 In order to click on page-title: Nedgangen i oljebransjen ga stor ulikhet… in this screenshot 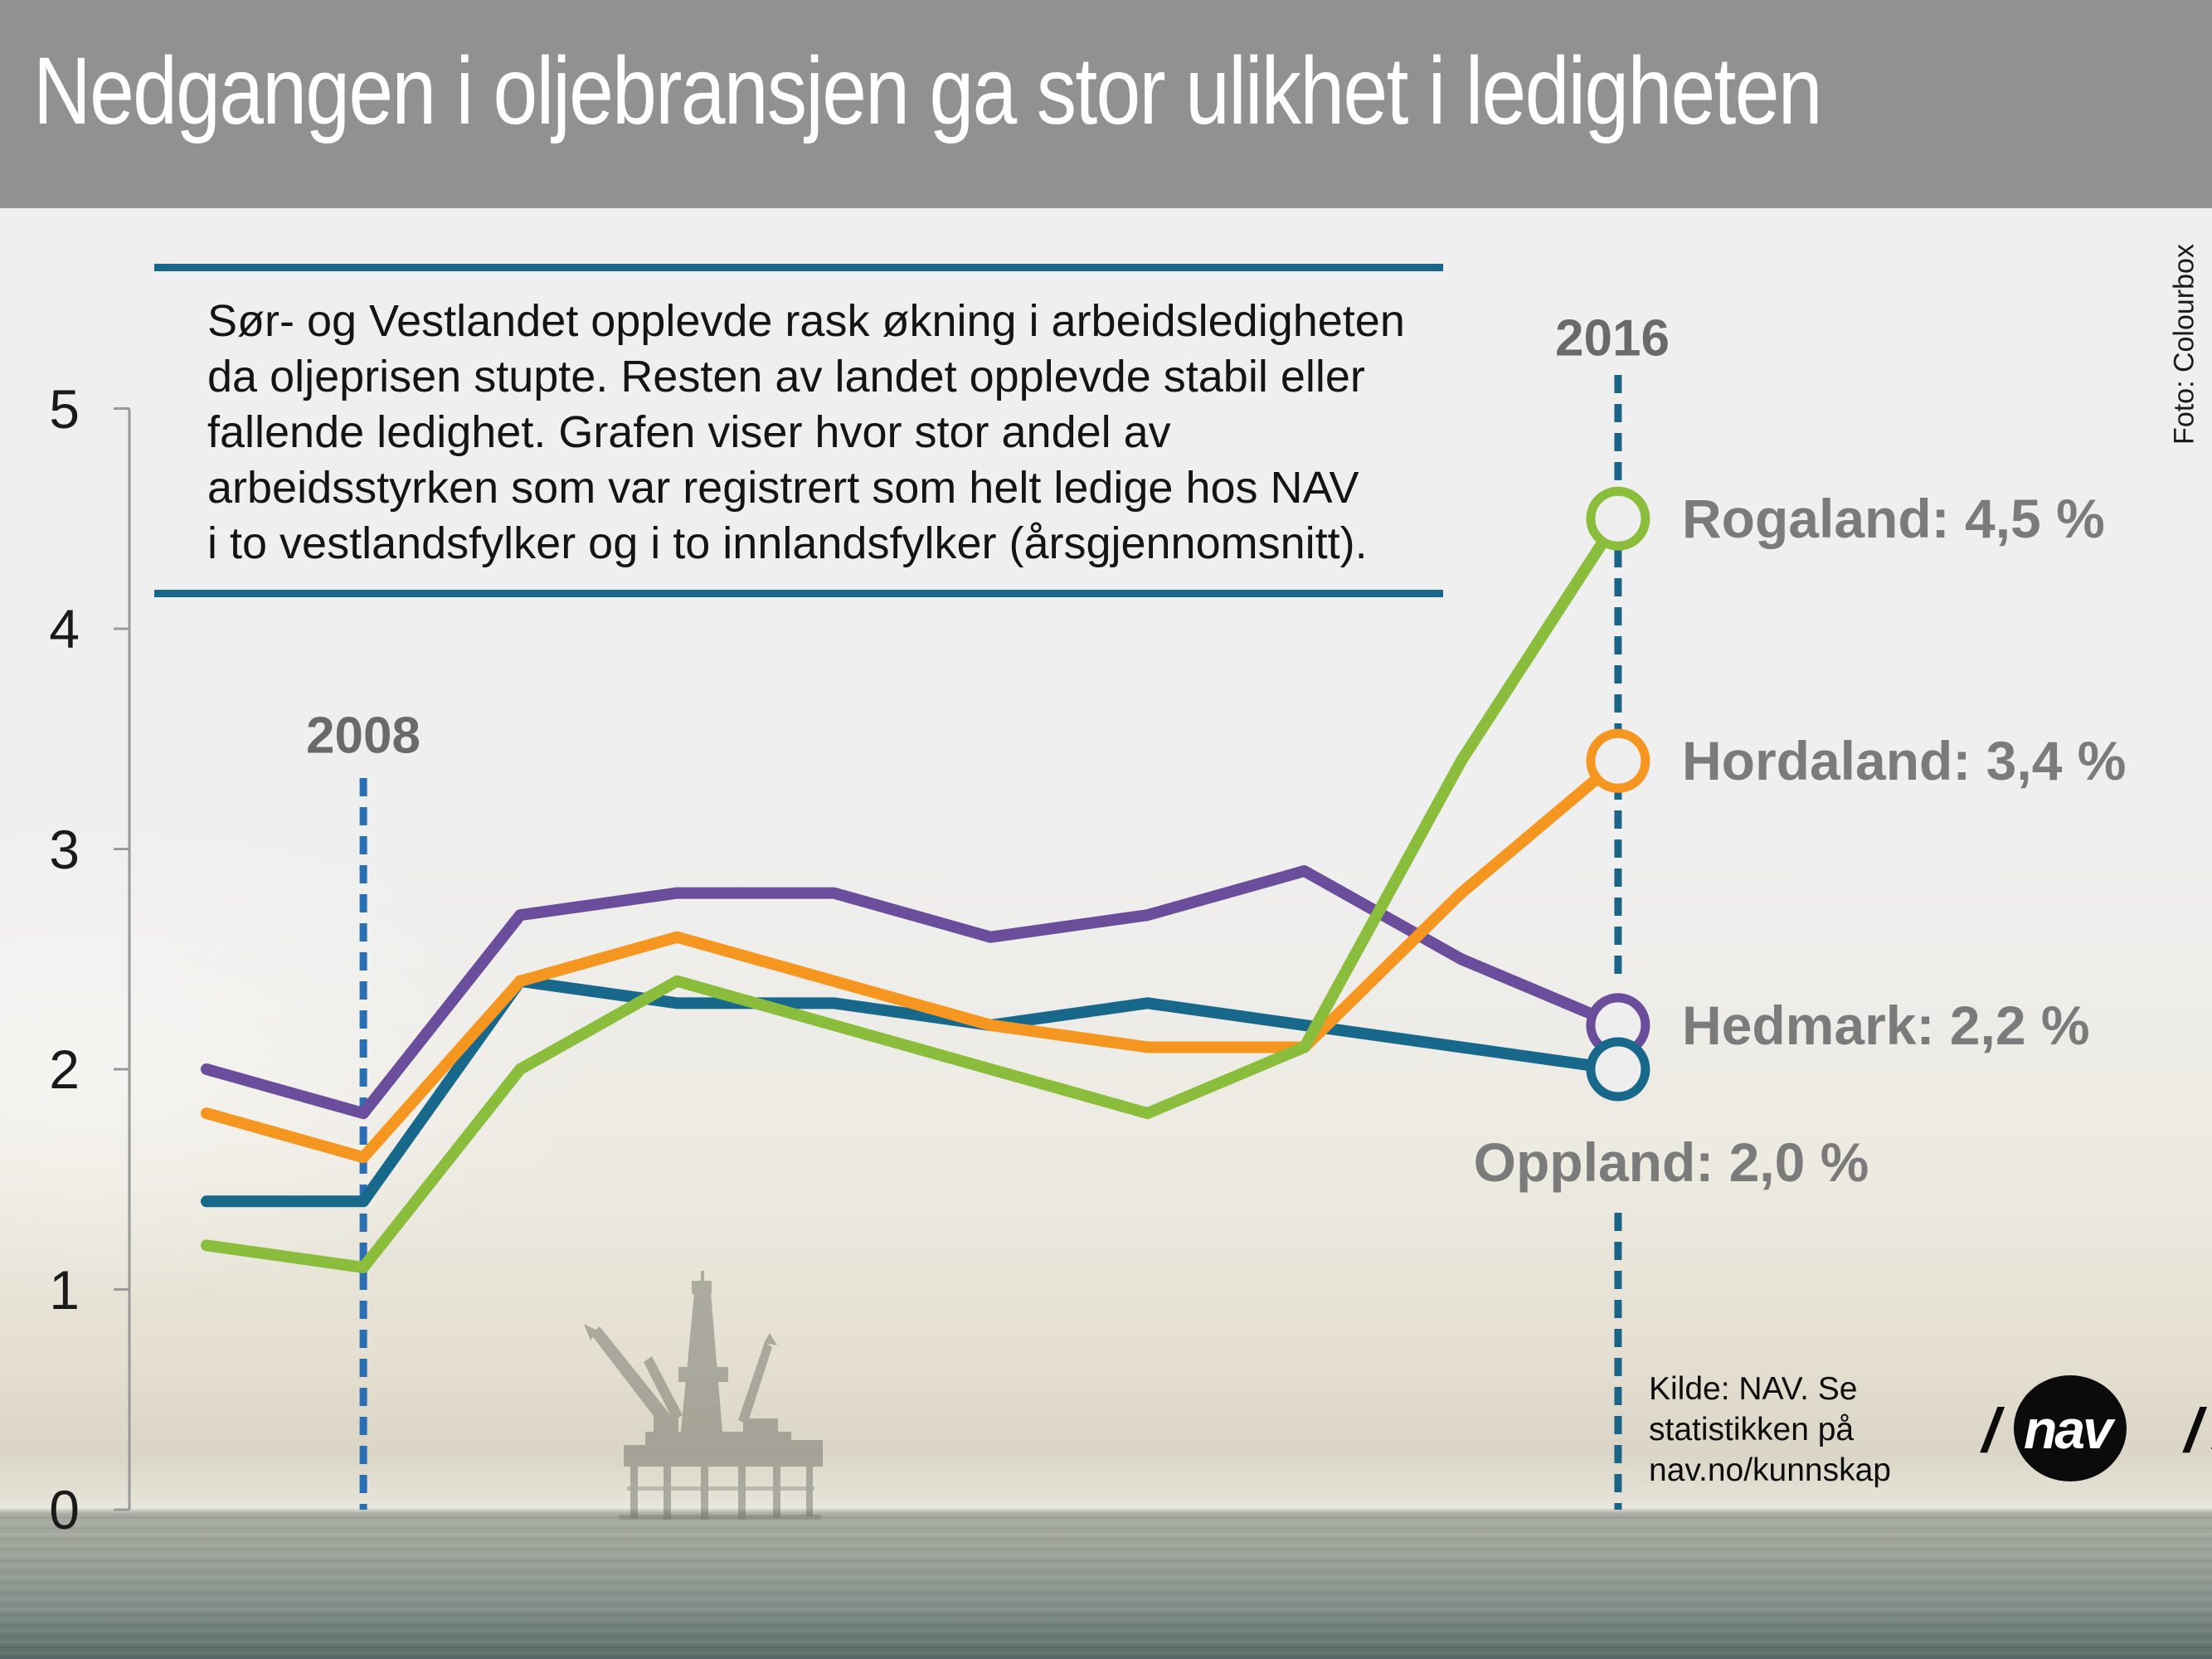, I will do `click(927, 91)`.